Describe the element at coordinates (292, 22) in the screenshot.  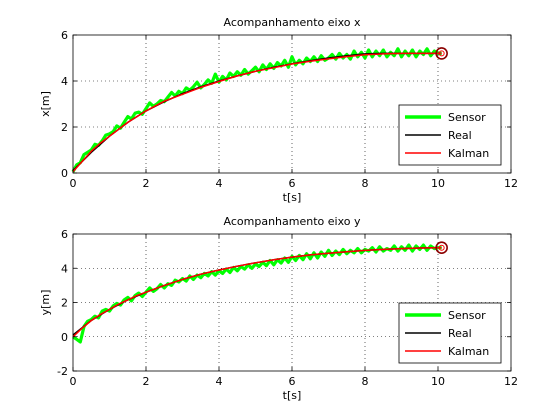
I see `chart-title: Acompanhamento eixo x` at that location.